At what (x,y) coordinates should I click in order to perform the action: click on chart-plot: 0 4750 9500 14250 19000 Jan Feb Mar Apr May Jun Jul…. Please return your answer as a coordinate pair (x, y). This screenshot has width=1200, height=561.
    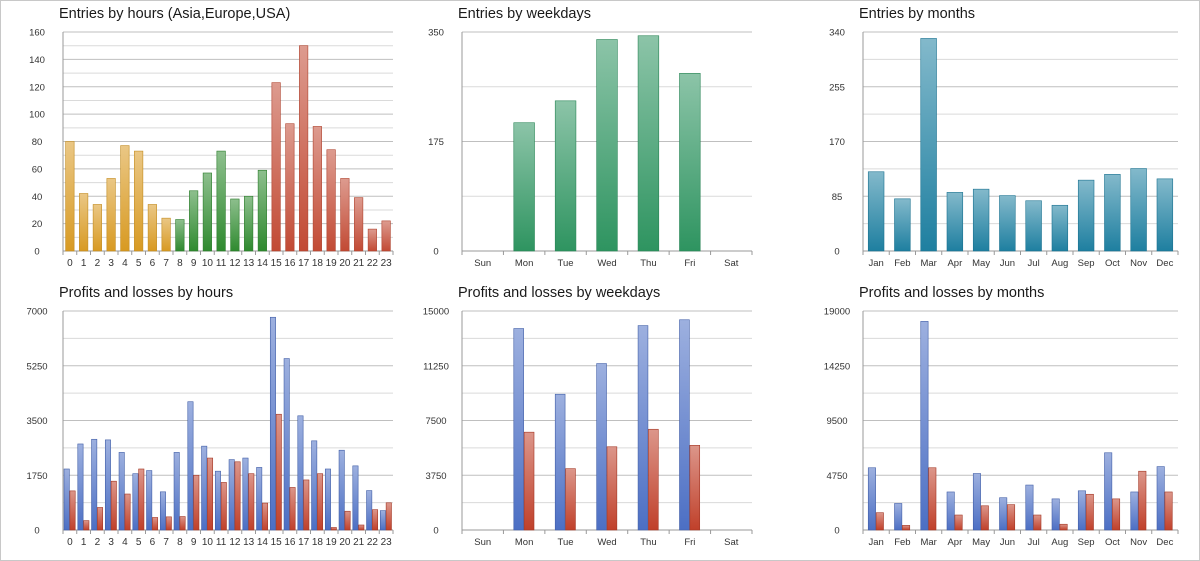
    Looking at the image, I should click on (1001, 427).